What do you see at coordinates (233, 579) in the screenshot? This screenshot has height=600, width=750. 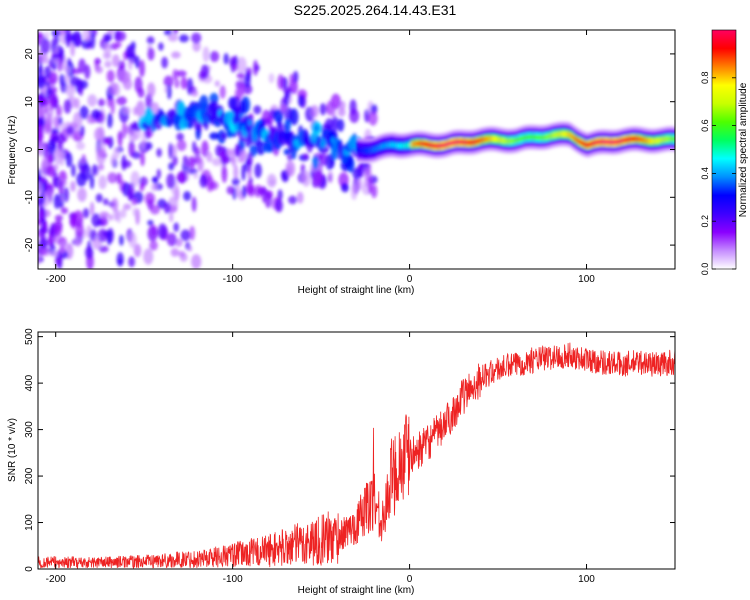 I see `x-tick-label: -100` at bounding box center [233, 579].